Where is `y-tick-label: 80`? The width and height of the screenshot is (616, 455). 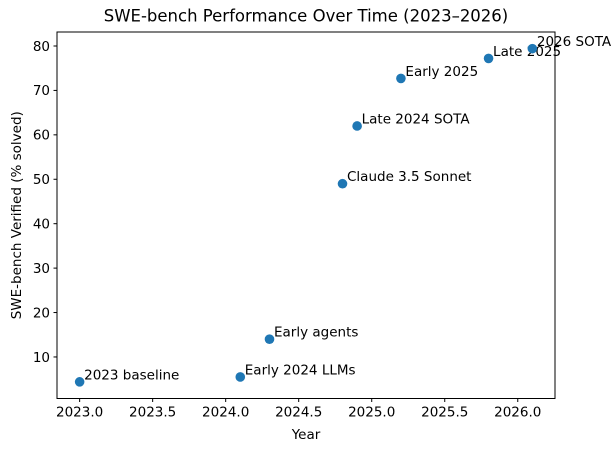
y-tick-label: 80 is located at coordinates (41, 47).